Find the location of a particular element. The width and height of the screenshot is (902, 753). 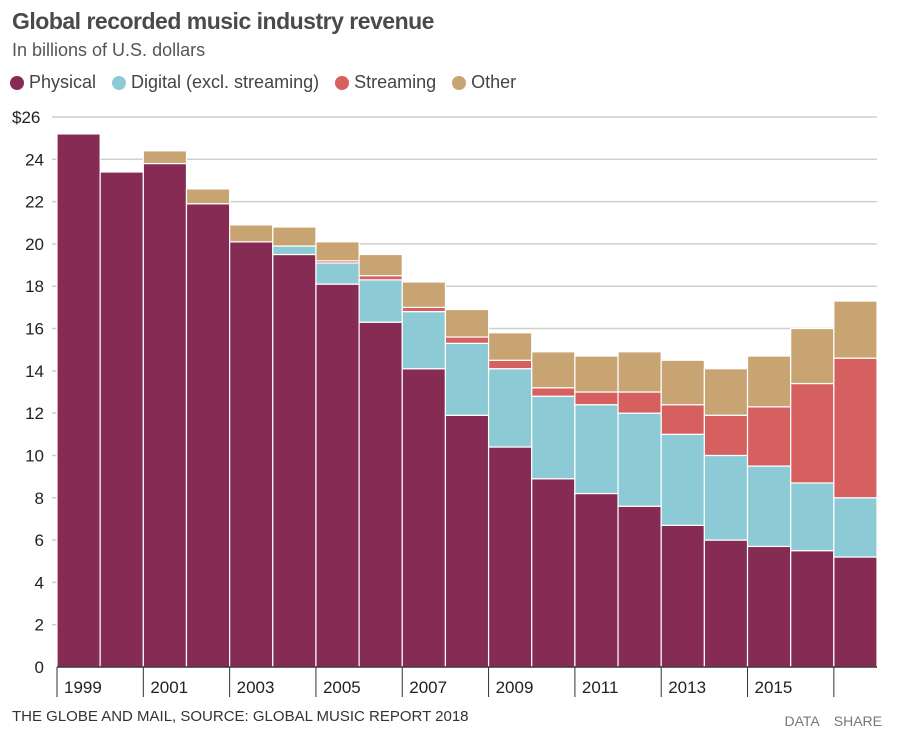

bar-segment-physical-2016 is located at coordinates (812, 609).